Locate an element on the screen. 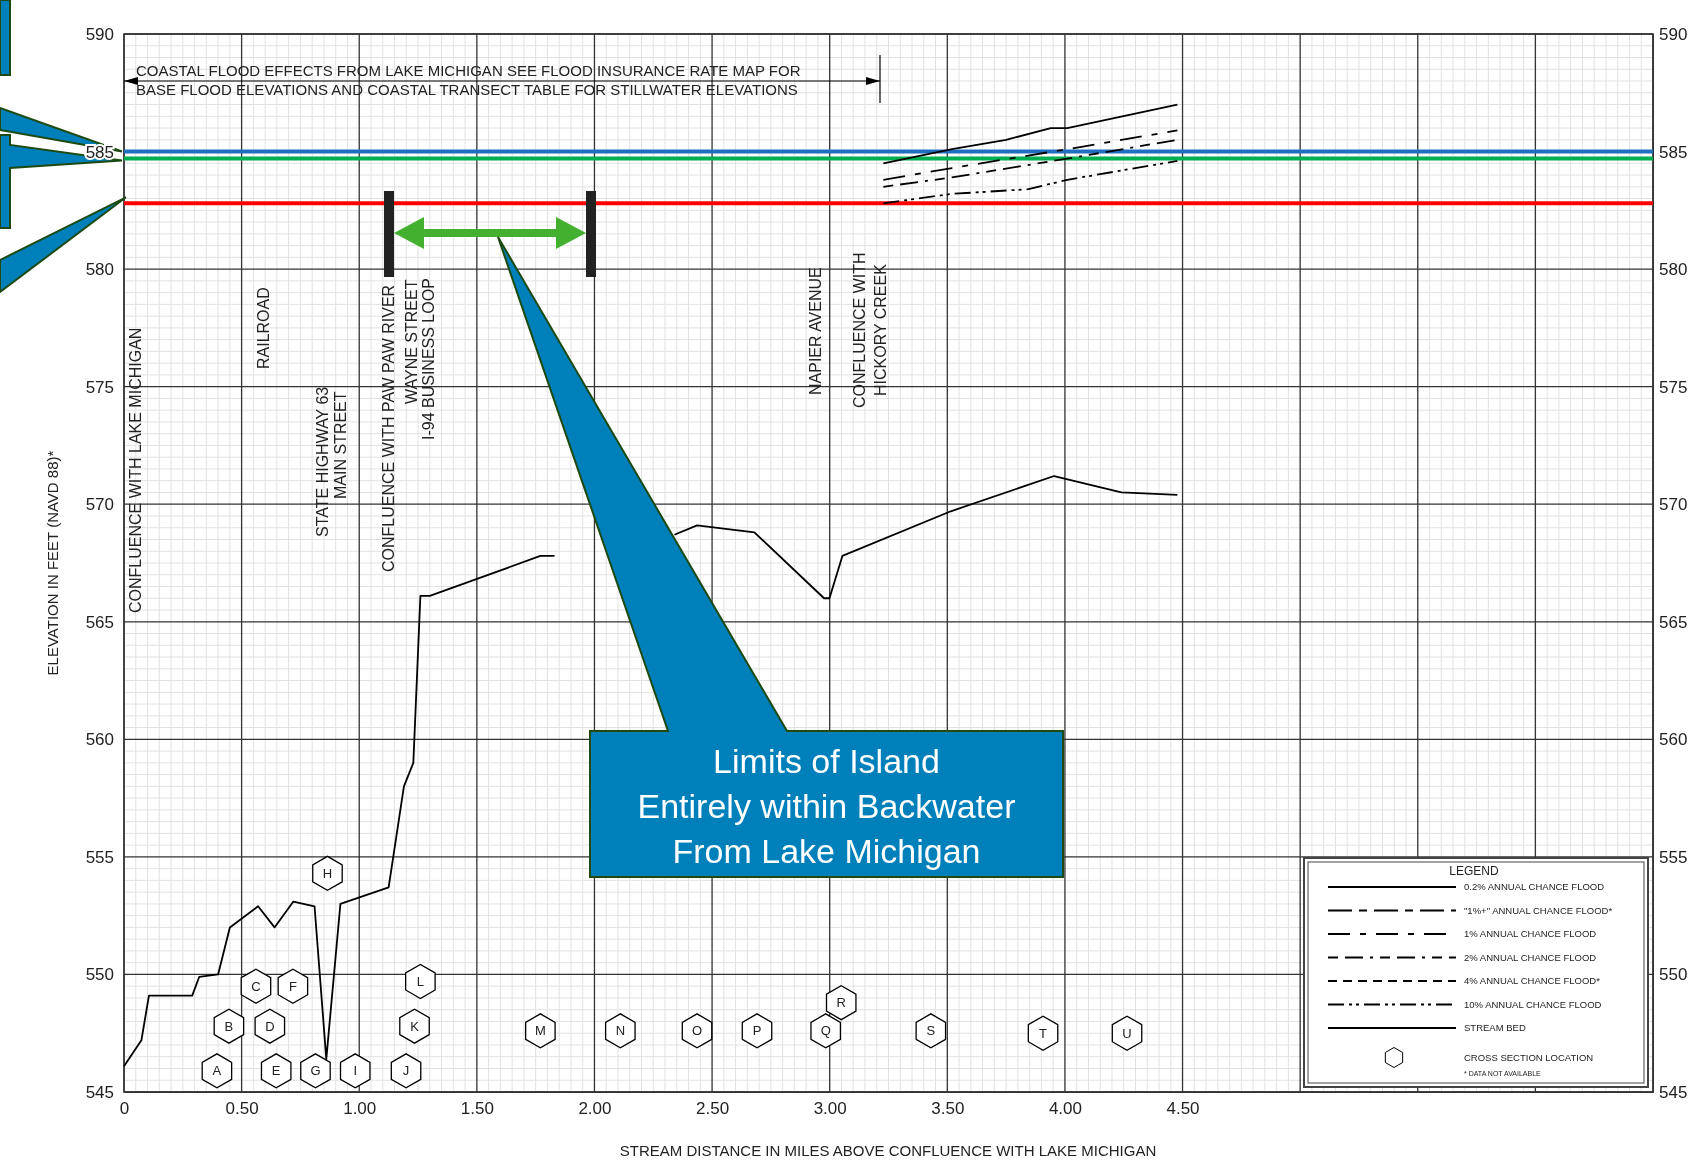 This screenshot has width=1704, height=1175. y-tick-label: 550 is located at coordinates (99, 975).